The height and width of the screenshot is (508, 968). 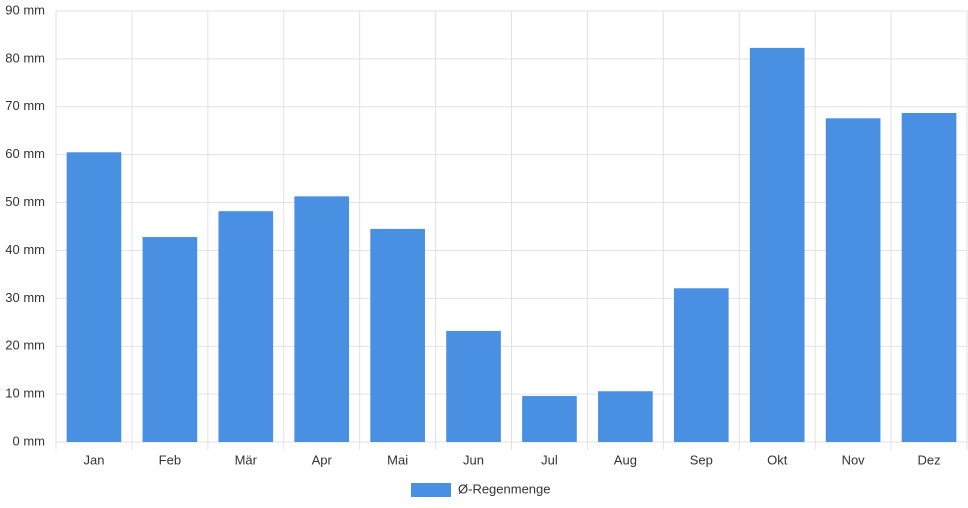 I want to click on x-tick-label: Mär, so click(x=246, y=459).